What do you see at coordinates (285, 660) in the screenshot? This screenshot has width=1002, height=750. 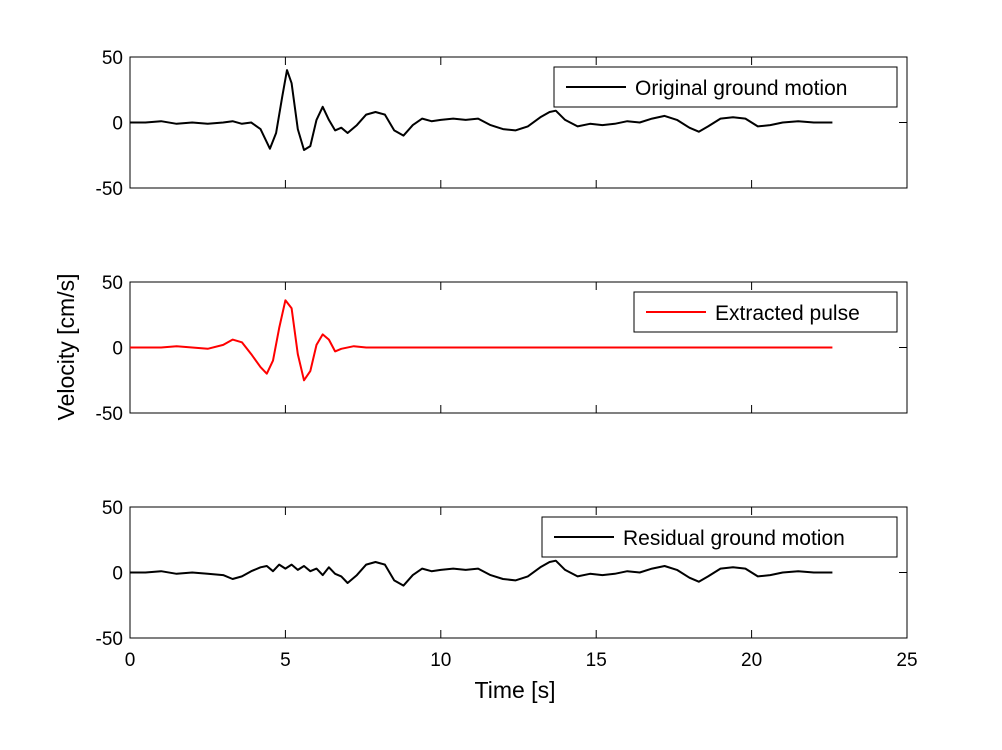 I see `x-tick-label: 5` at bounding box center [285, 660].